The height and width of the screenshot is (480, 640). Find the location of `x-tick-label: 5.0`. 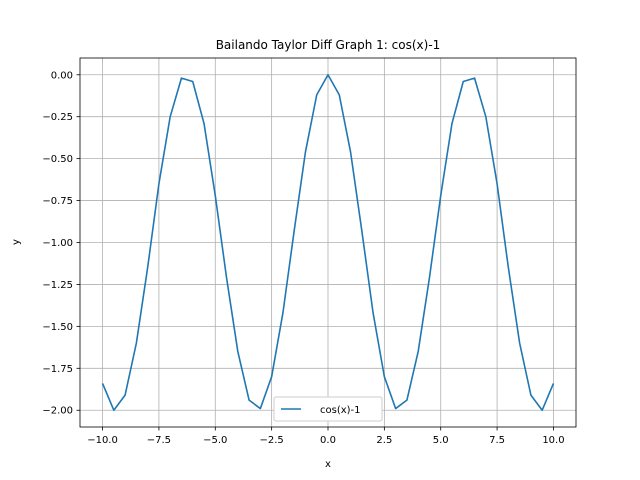

x-tick-label: 5.0 is located at coordinates (441, 440).